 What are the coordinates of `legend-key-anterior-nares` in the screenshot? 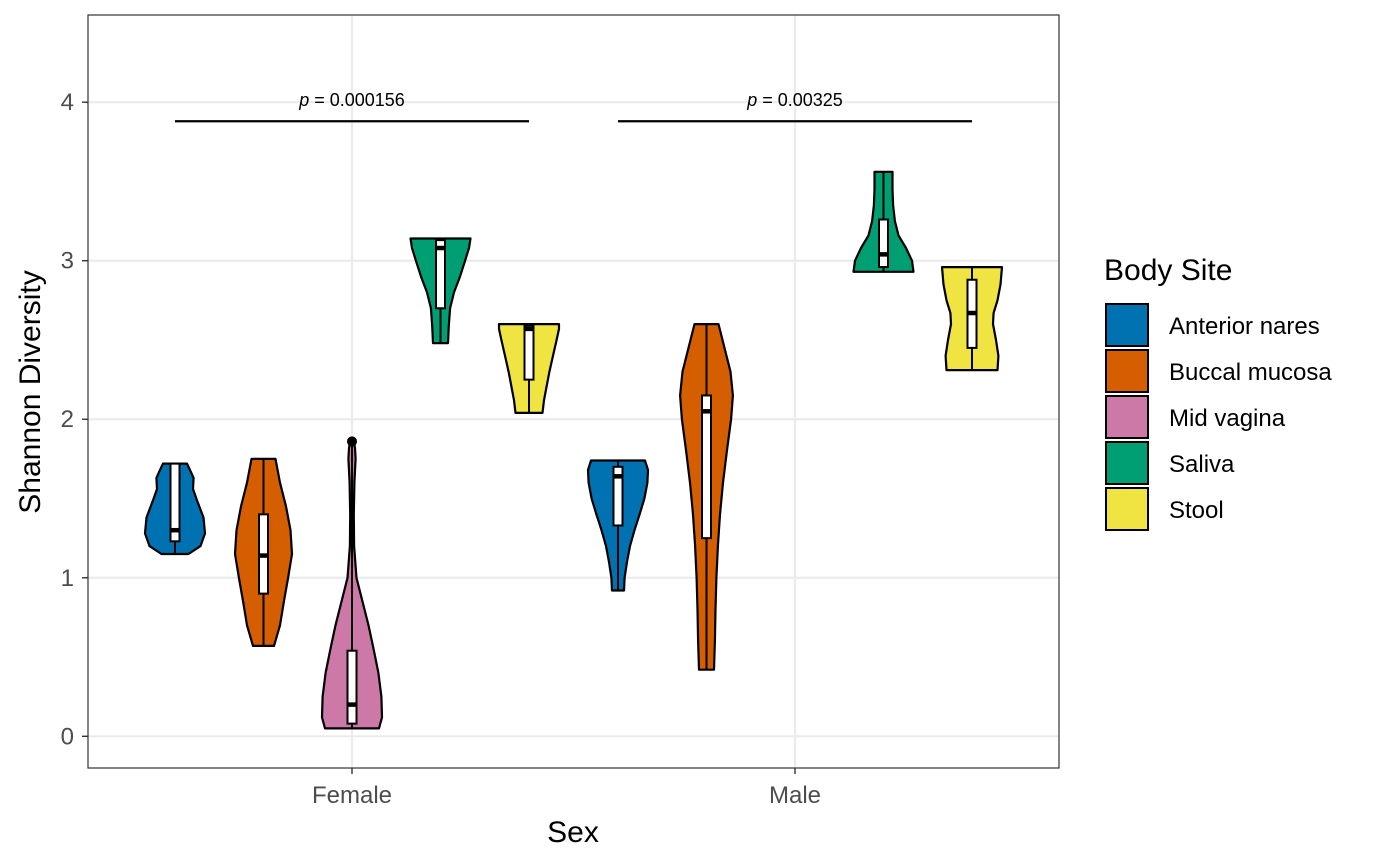 It's located at (1127, 325).